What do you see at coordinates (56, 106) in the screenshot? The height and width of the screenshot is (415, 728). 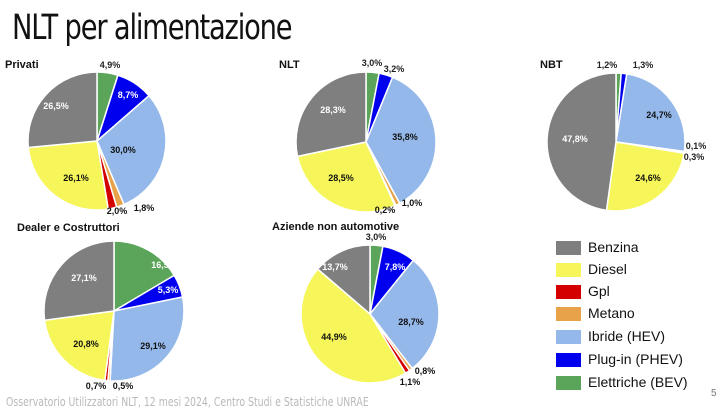 I see `slice-label: 26,5%` at bounding box center [56, 106].